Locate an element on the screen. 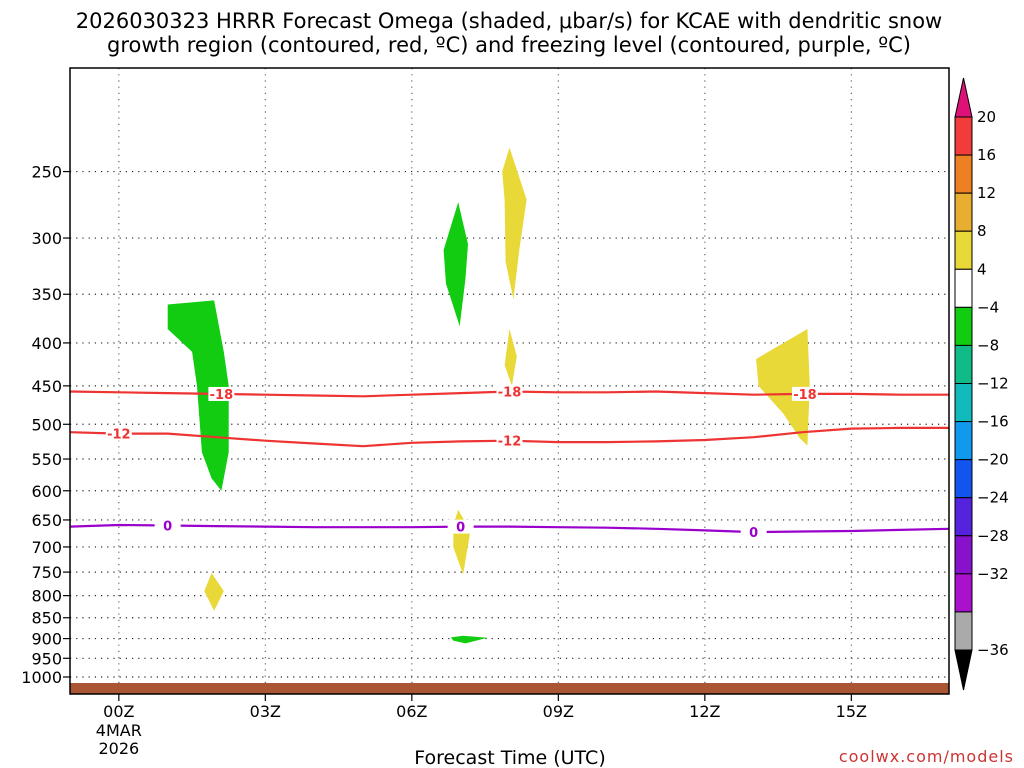 This screenshot has height=768, width=1024. colorbar: 20 16 12 8 4 −4 −8 −12 −16 −20 −24 −28 −32 −36 is located at coordinates (981, 384).